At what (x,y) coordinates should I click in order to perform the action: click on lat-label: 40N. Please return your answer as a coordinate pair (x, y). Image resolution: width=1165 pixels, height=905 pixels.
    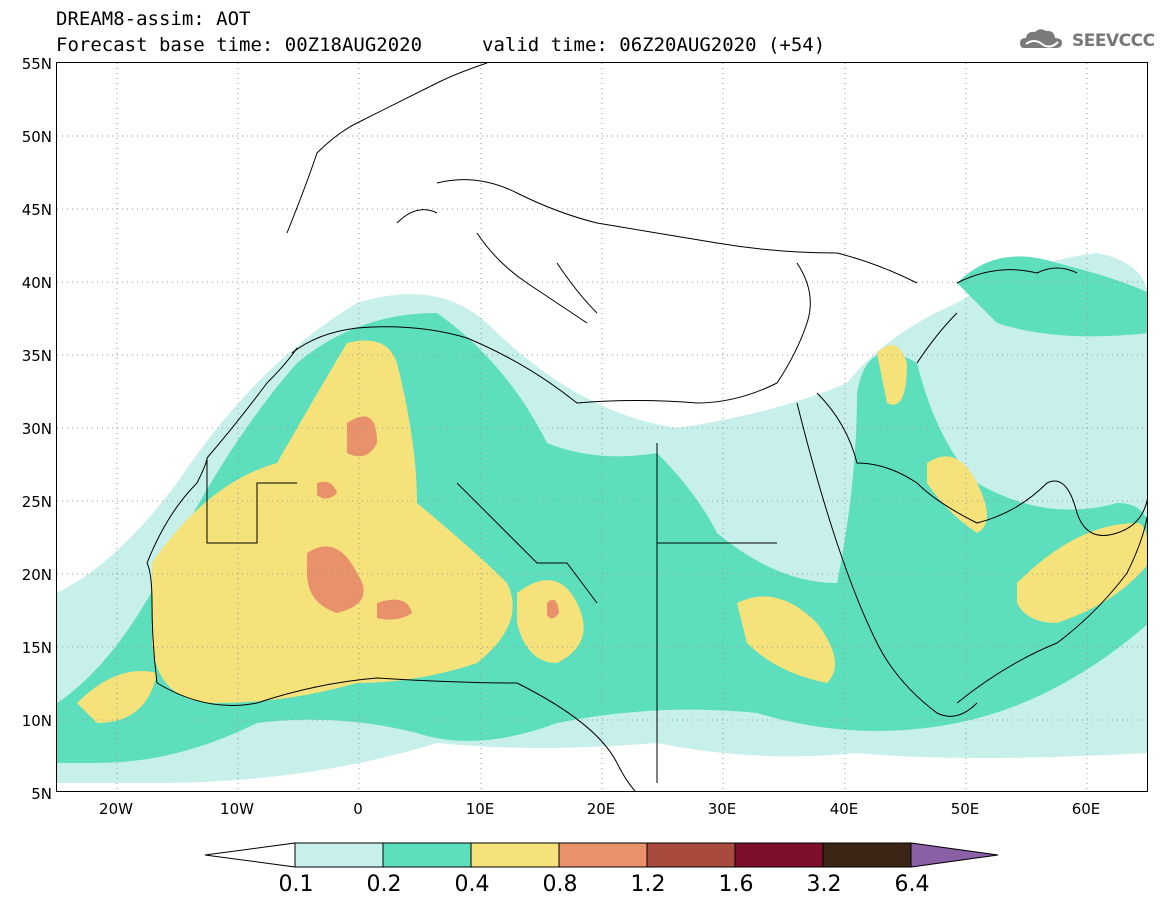
    Looking at the image, I should click on (36, 283).